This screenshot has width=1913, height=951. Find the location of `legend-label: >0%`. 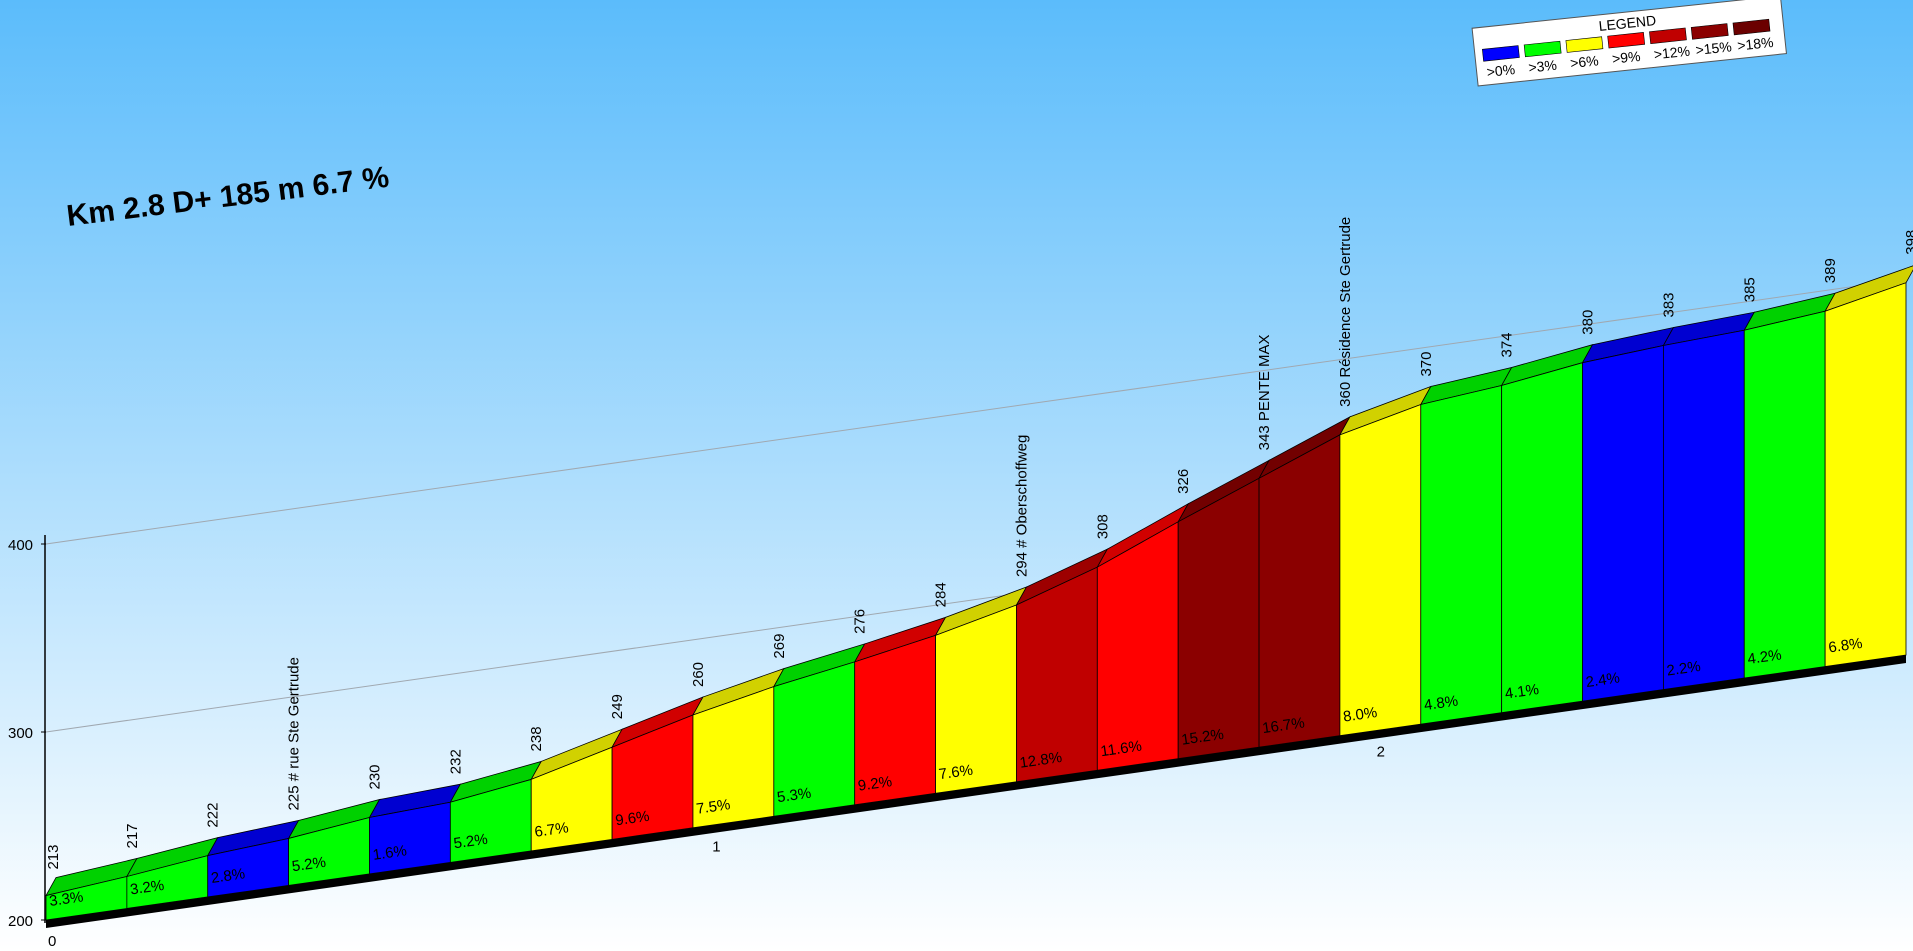

legend-label: >0% is located at coordinates (1501, 70).